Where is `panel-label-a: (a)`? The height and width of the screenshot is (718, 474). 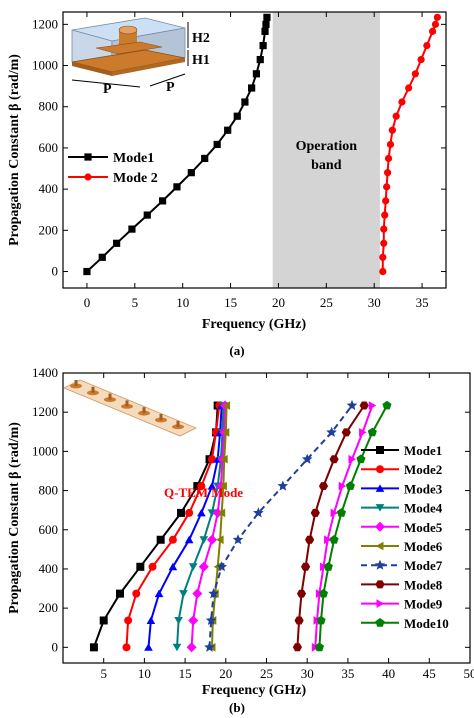 panel-label-a: (a) is located at coordinates (236, 350).